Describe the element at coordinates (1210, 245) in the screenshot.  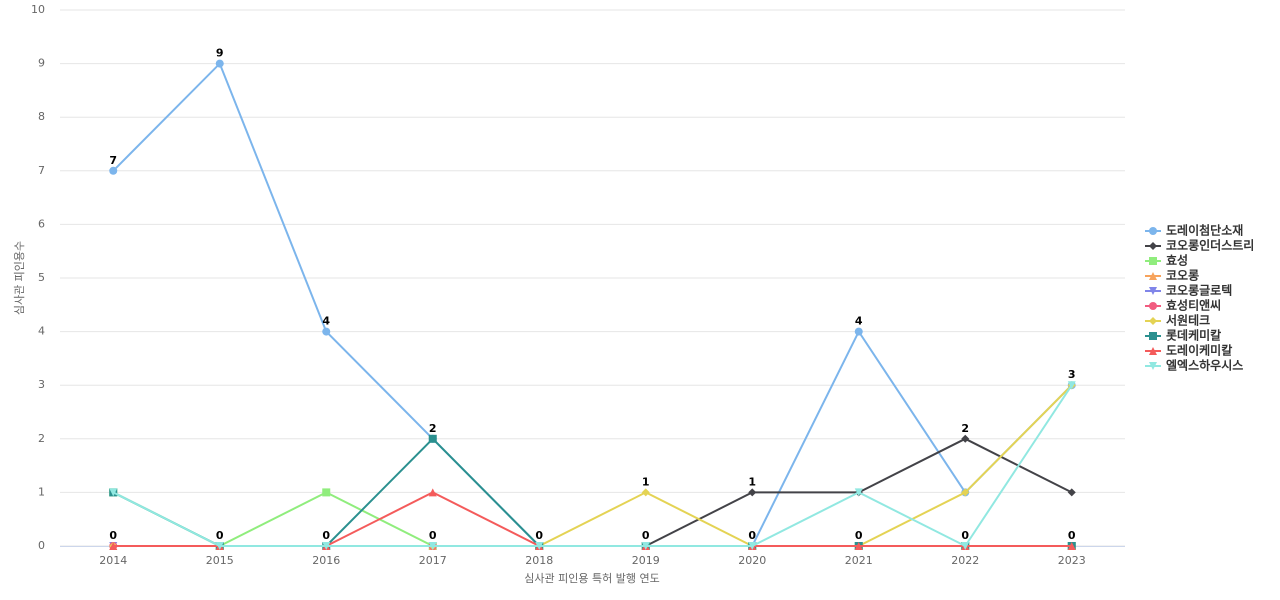
I see `legend-text: 코오롱인더스트리` at that location.